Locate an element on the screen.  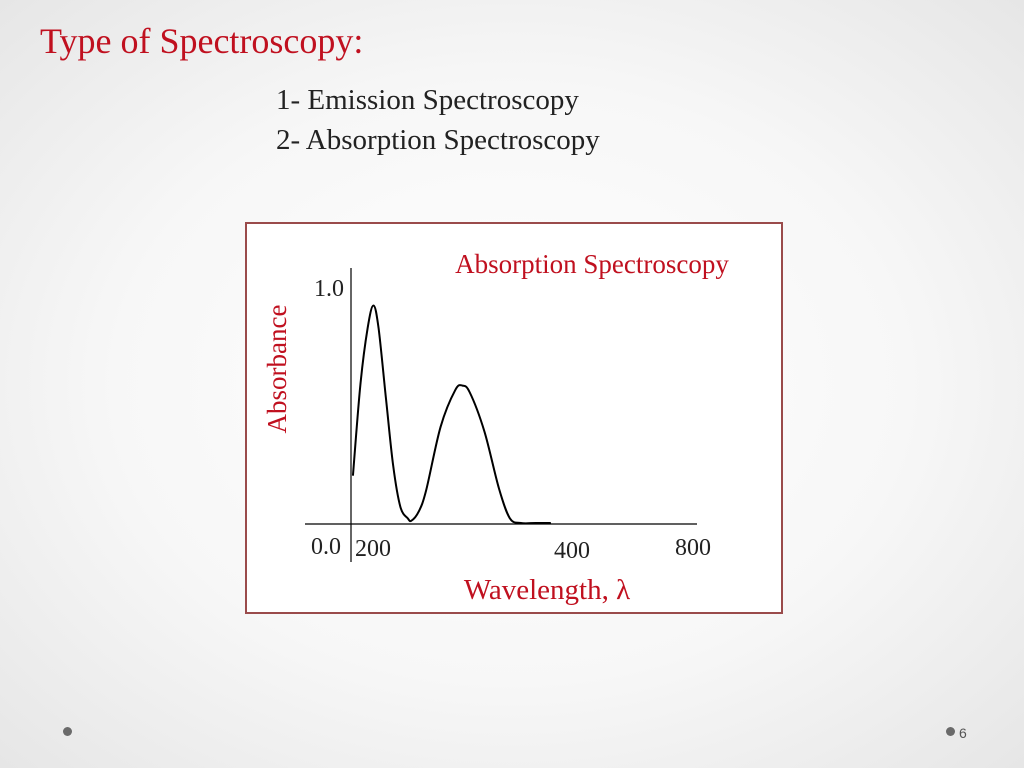
chart-title: Absorption Spectroscopy is located at coordinates (592, 264).